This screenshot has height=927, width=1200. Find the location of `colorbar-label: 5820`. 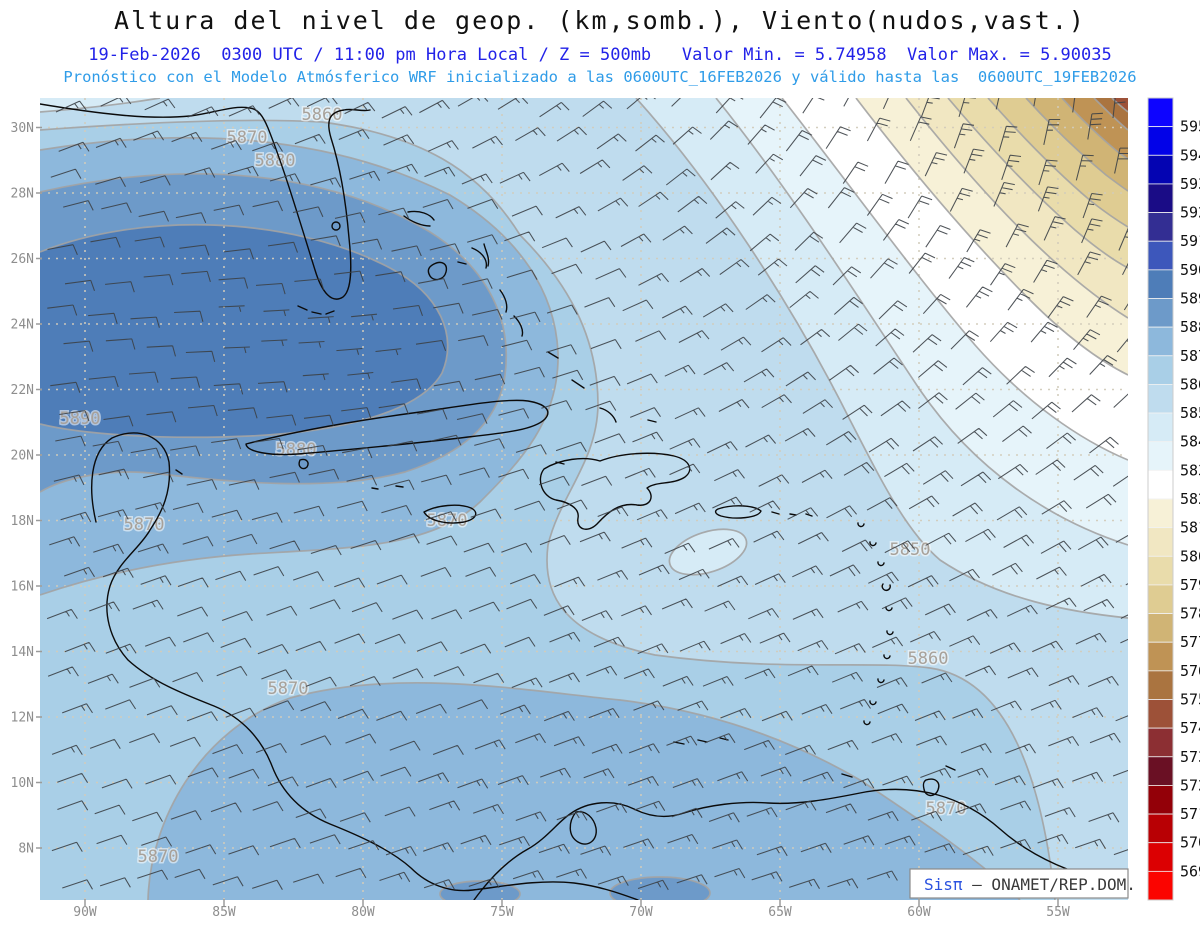

colorbar-label: 5820 is located at coordinates (1190, 499).